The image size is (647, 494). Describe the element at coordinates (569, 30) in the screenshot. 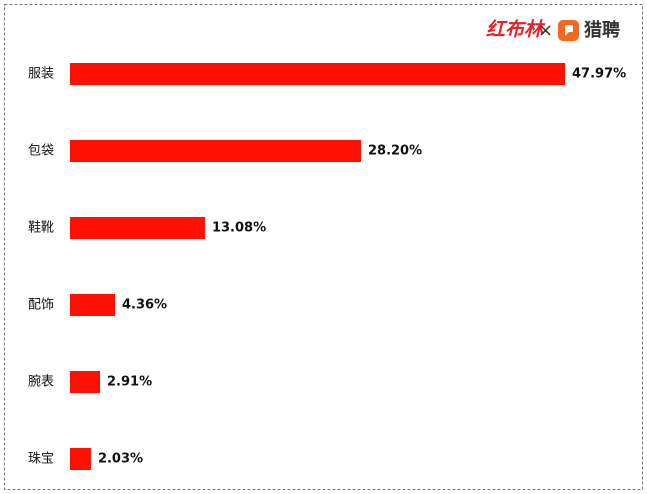

I see `brand-icon-mark` at that location.